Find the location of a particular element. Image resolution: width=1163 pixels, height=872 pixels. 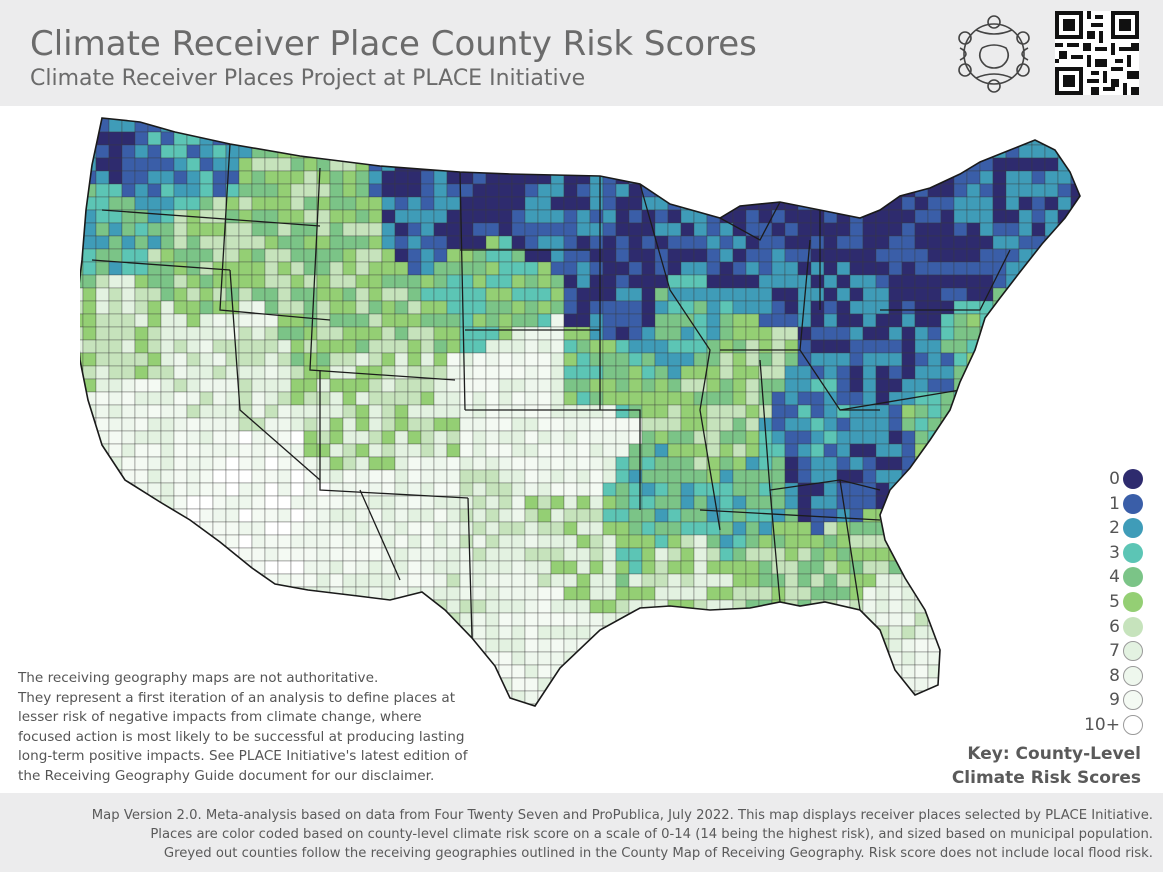

legend-item-label: 10+ is located at coordinates (1102, 725).